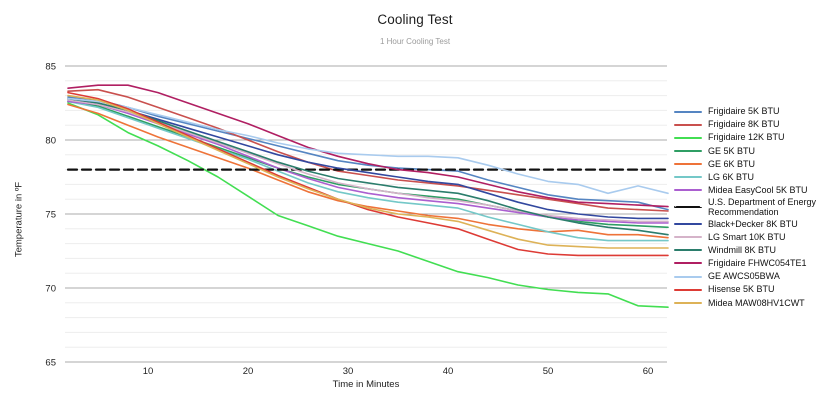 This screenshot has width=830, height=403. I want to click on legend-label: GE AWCS05BWA, so click(744, 276).